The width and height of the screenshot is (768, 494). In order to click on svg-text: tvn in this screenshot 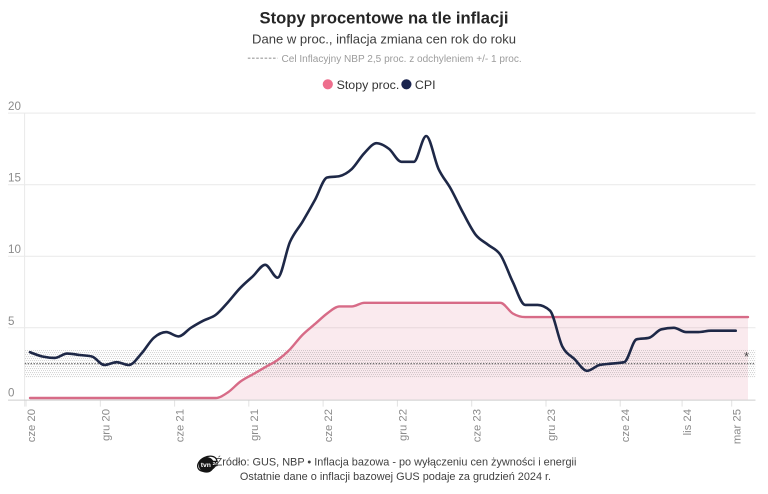, I will do `click(206, 465)`.